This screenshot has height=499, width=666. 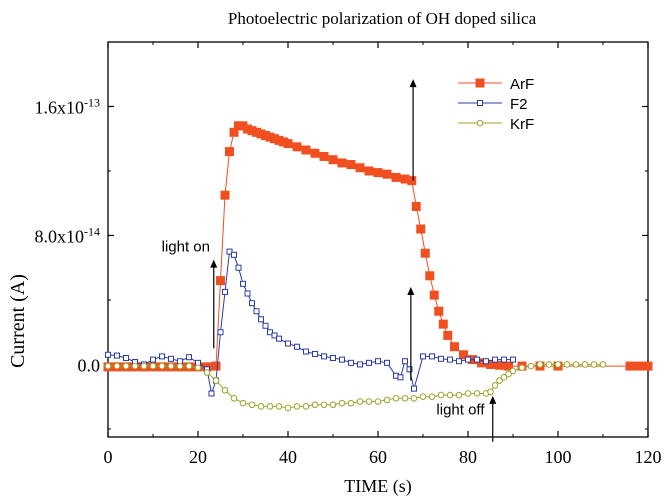 I want to click on x-tick-label: 20, so click(x=198, y=457).